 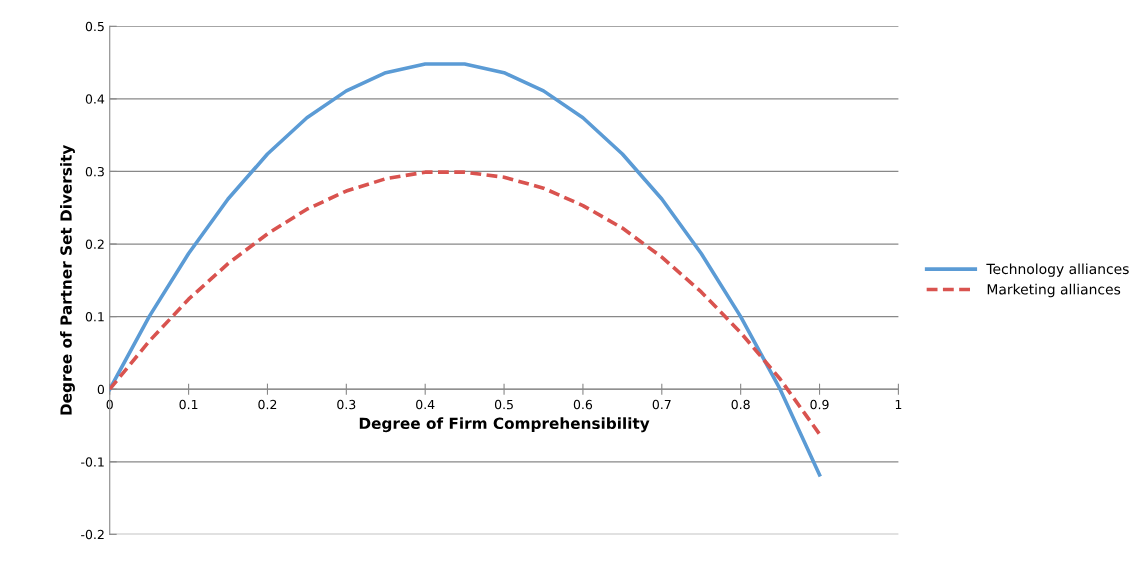 What do you see at coordinates (67, 279) in the screenshot?
I see `y-axis-title: Degree of Partner Set Diversity` at bounding box center [67, 279].